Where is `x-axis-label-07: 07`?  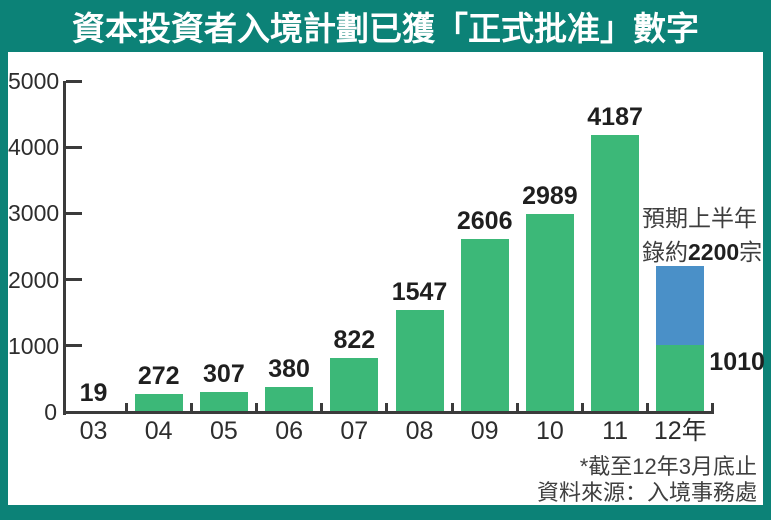 x-axis-label-07: 07 is located at coordinates (354, 431).